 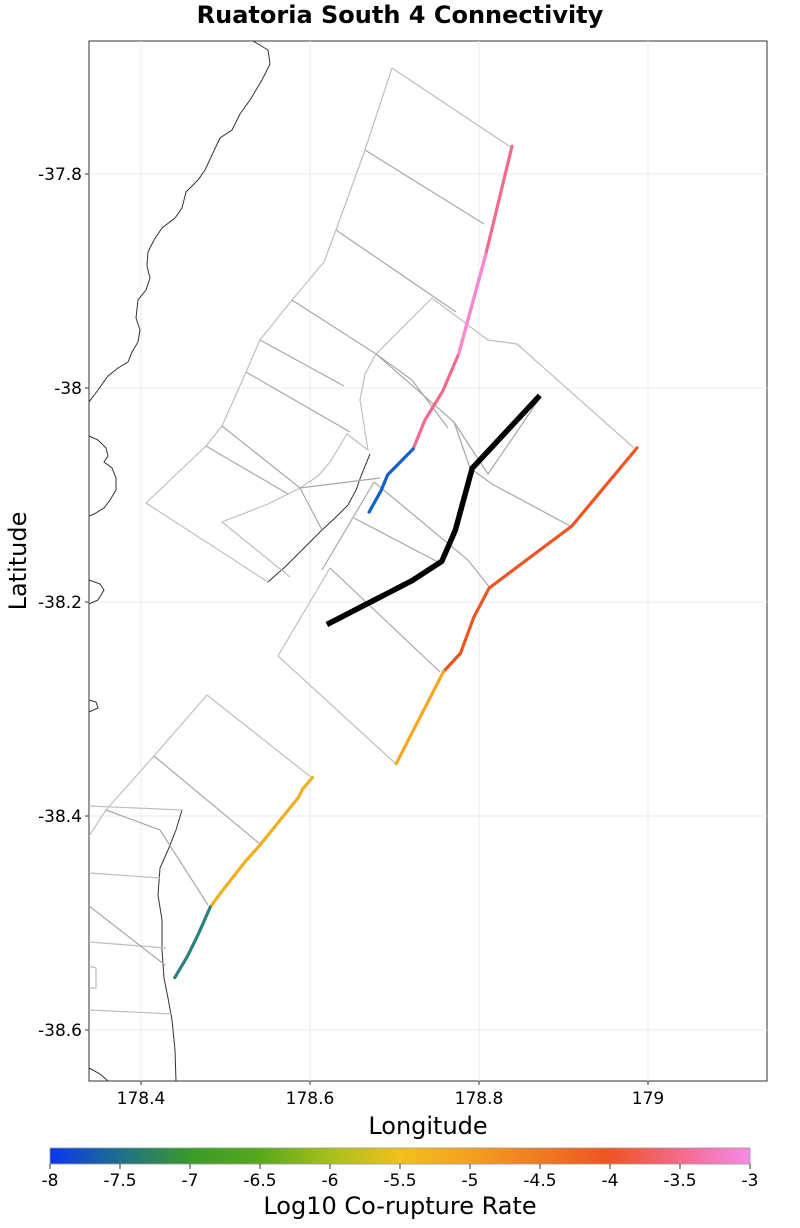 I want to click on colorbar-tick-label: -4, so click(x=610, y=1181).